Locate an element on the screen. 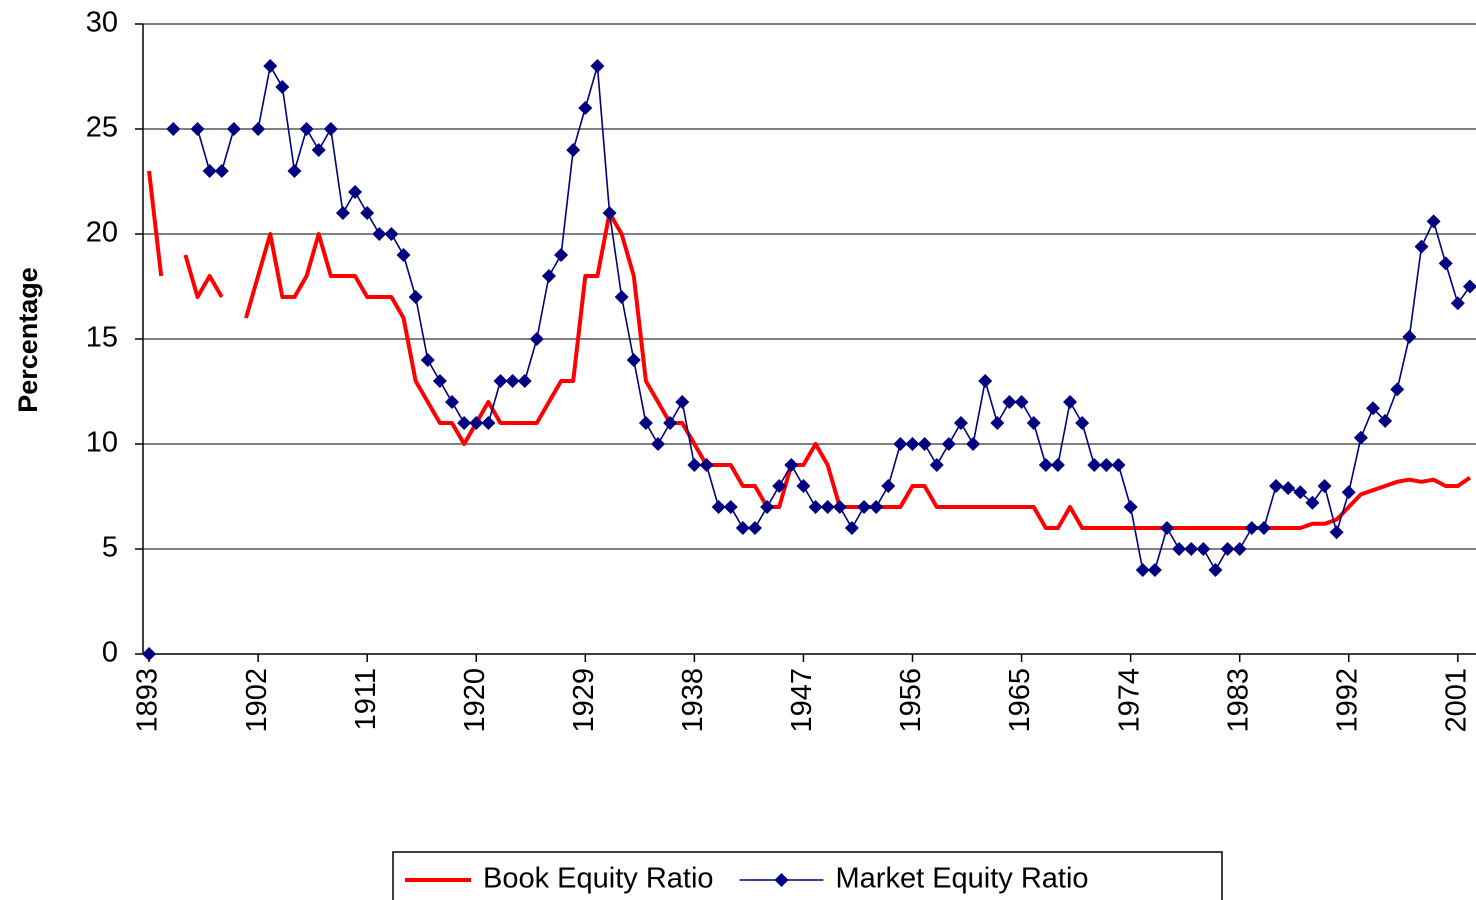 The height and width of the screenshot is (900, 1476). legend-marker is located at coordinates (781, 880).